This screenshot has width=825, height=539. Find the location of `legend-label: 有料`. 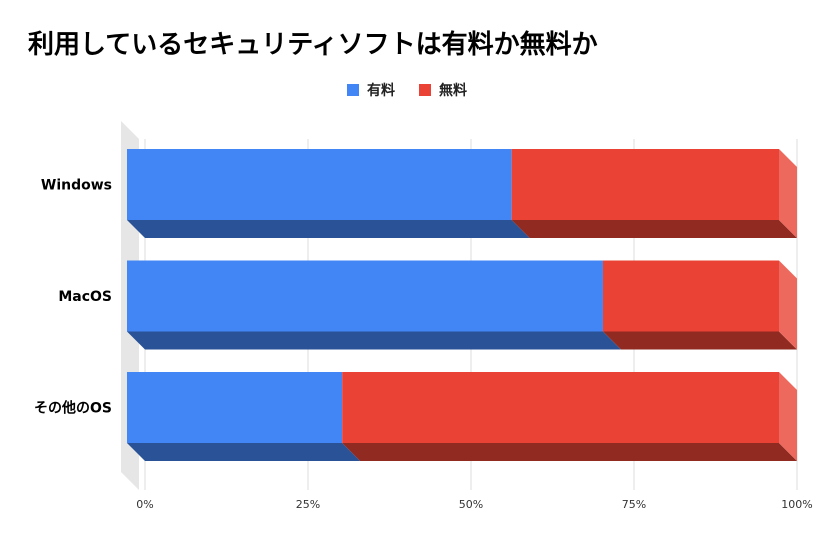

legend-label: 有料 is located at coordinates (381, 90).